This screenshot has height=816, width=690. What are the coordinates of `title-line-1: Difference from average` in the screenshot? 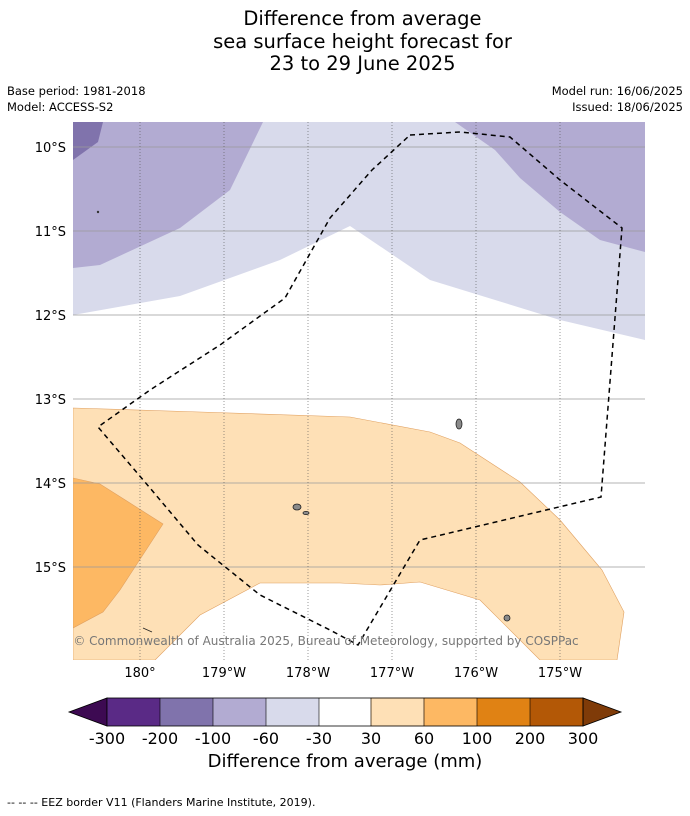 It's located at (362, 18).